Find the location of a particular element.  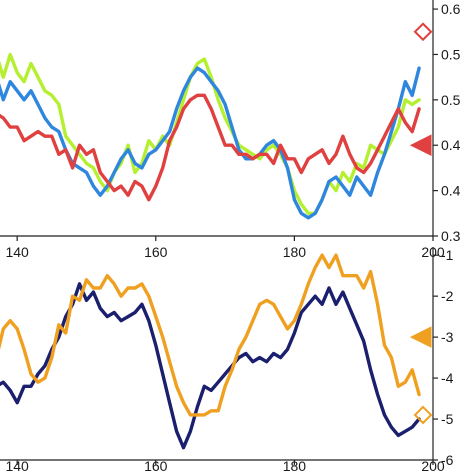

y-tick-label: -6 is located at coordinates (447, 460).